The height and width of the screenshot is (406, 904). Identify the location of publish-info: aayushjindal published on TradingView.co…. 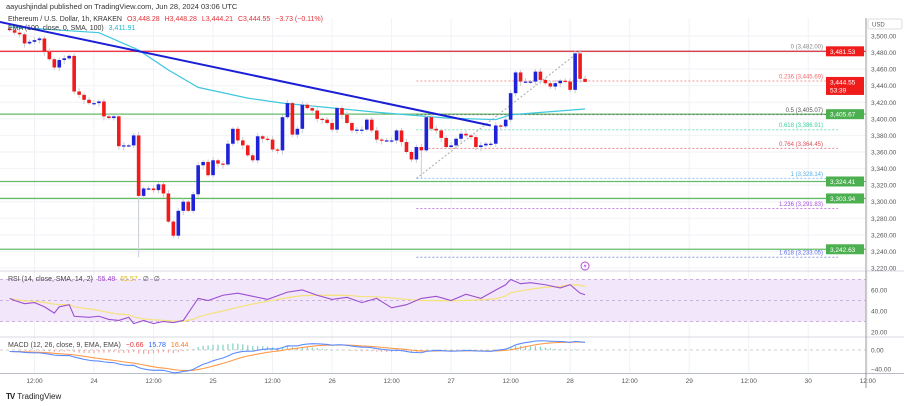
(122, 6).